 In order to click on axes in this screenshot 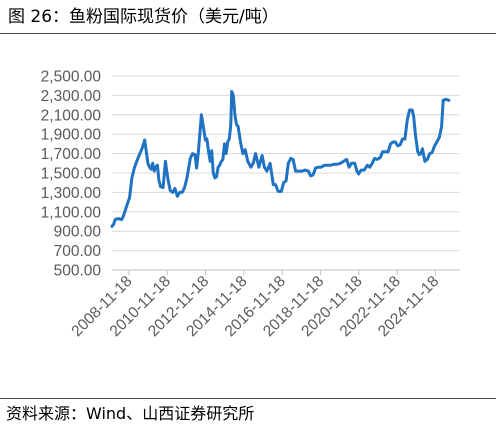, I will do `click(286, 272)`.